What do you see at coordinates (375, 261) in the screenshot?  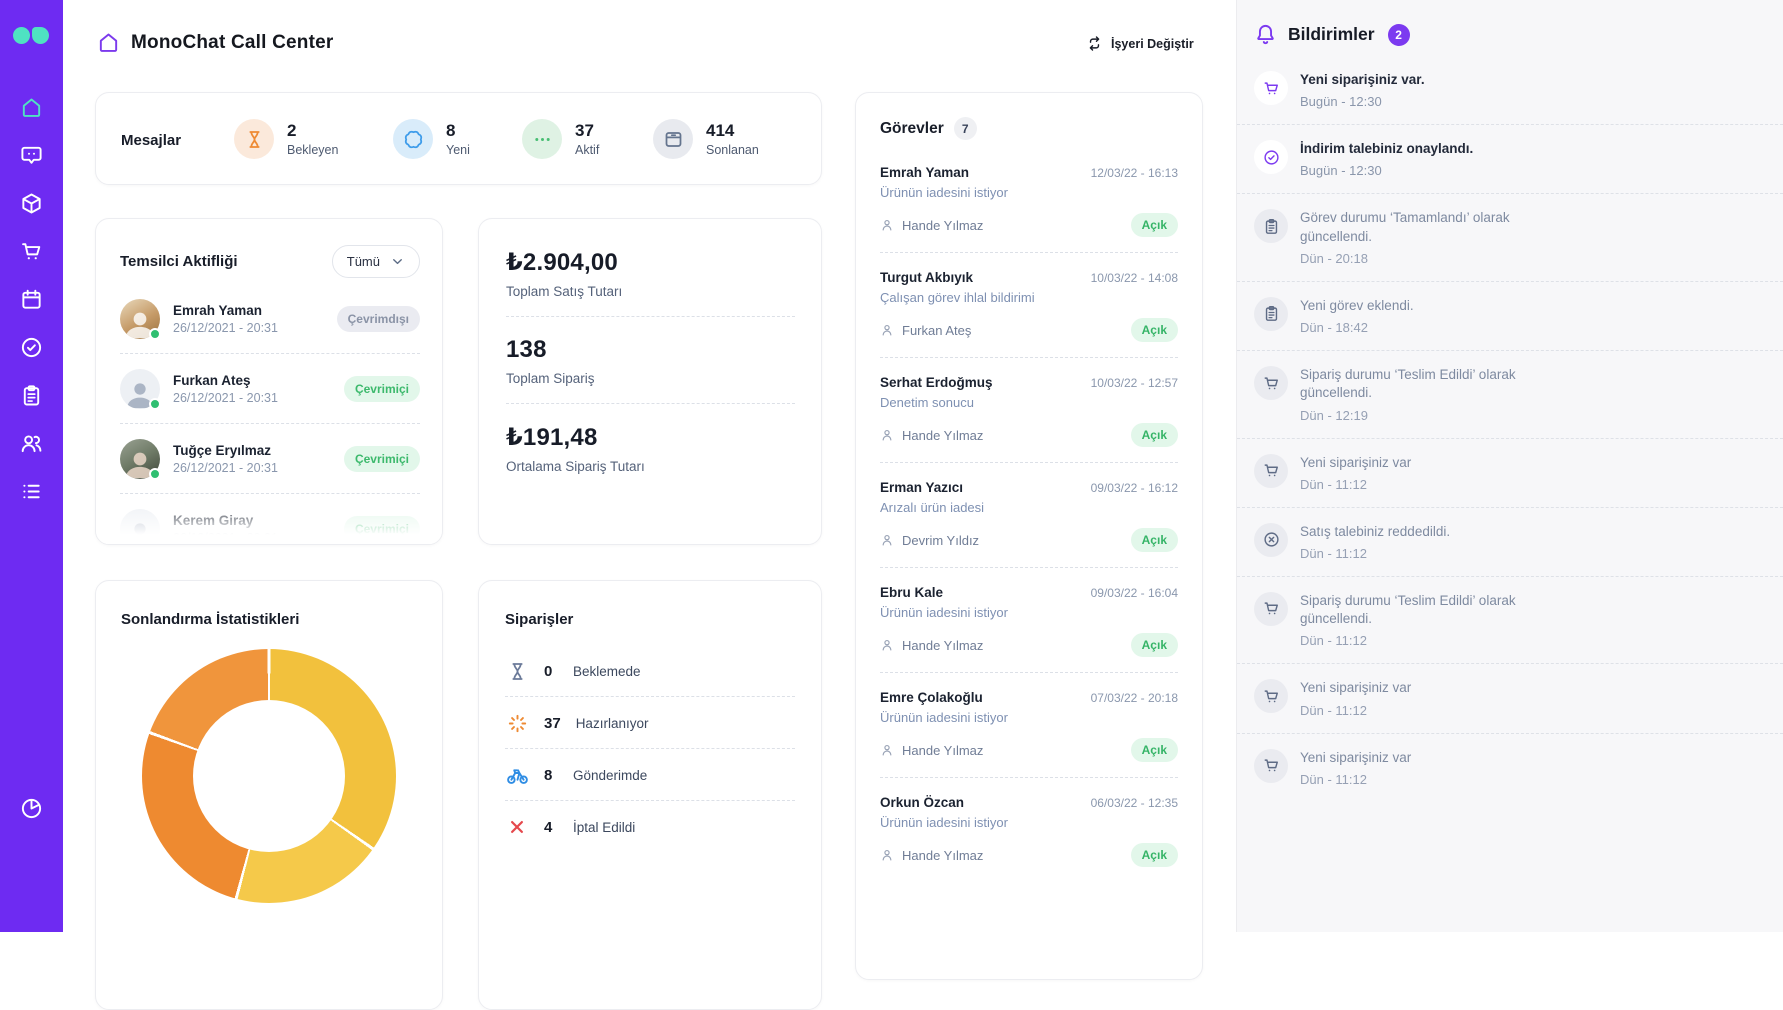 I see `agents-filter-dropdown: Tümü` at bounding box center [375, 261].